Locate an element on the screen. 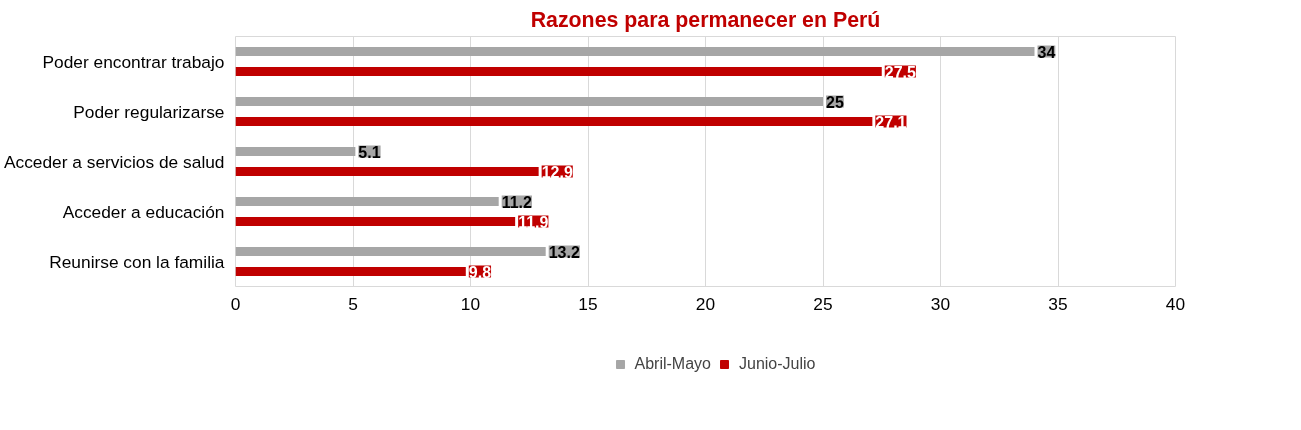  data-label: 13.2 is located at coordinates (564, 252).